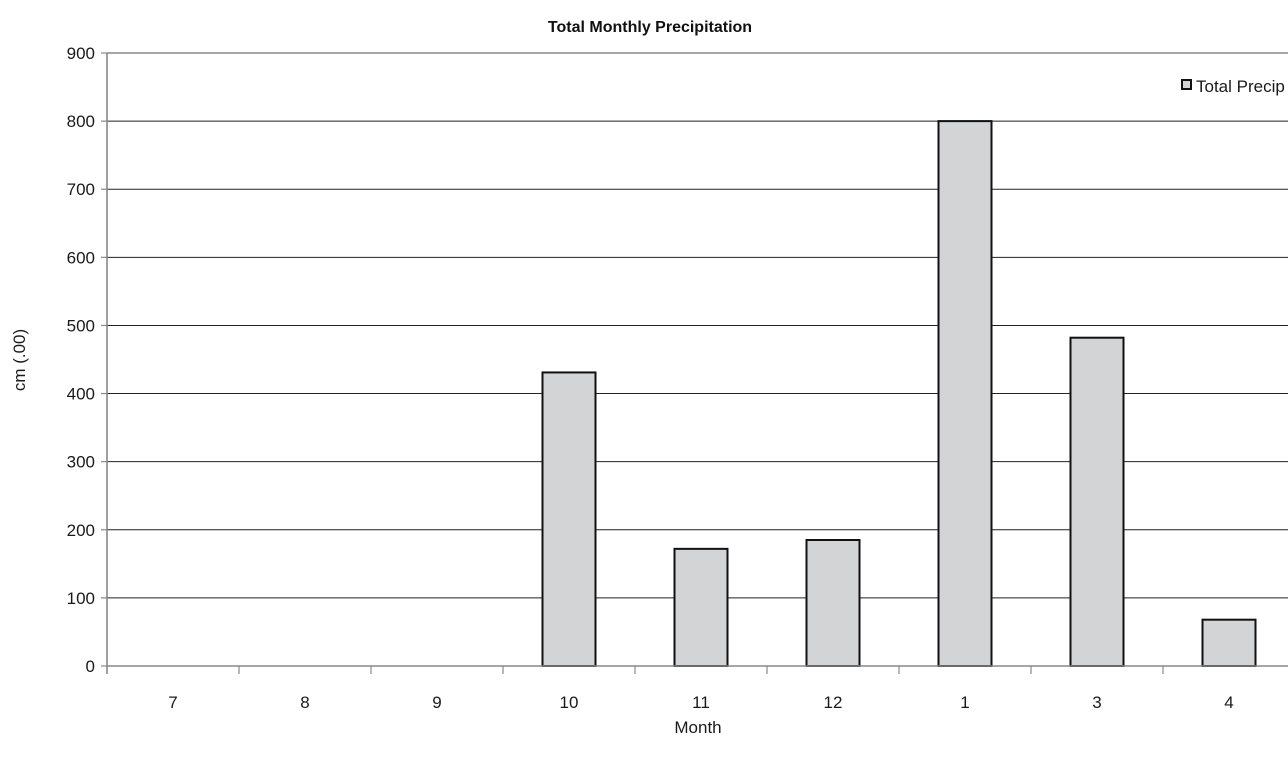  What do you see at coordinates (81, 121) in the screenshot?
I see `y-tick-label-800: 800` at bounding box center [81, 121].